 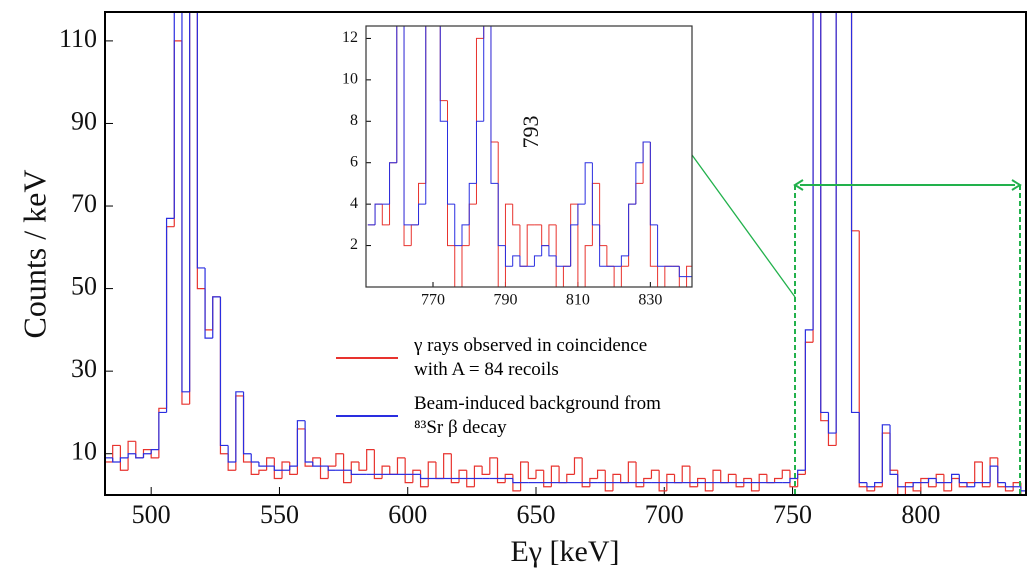 What do you see at coordinates (367, 416) in the screenshot?
I see `legend-swatch` at bounding box center [367, 416].